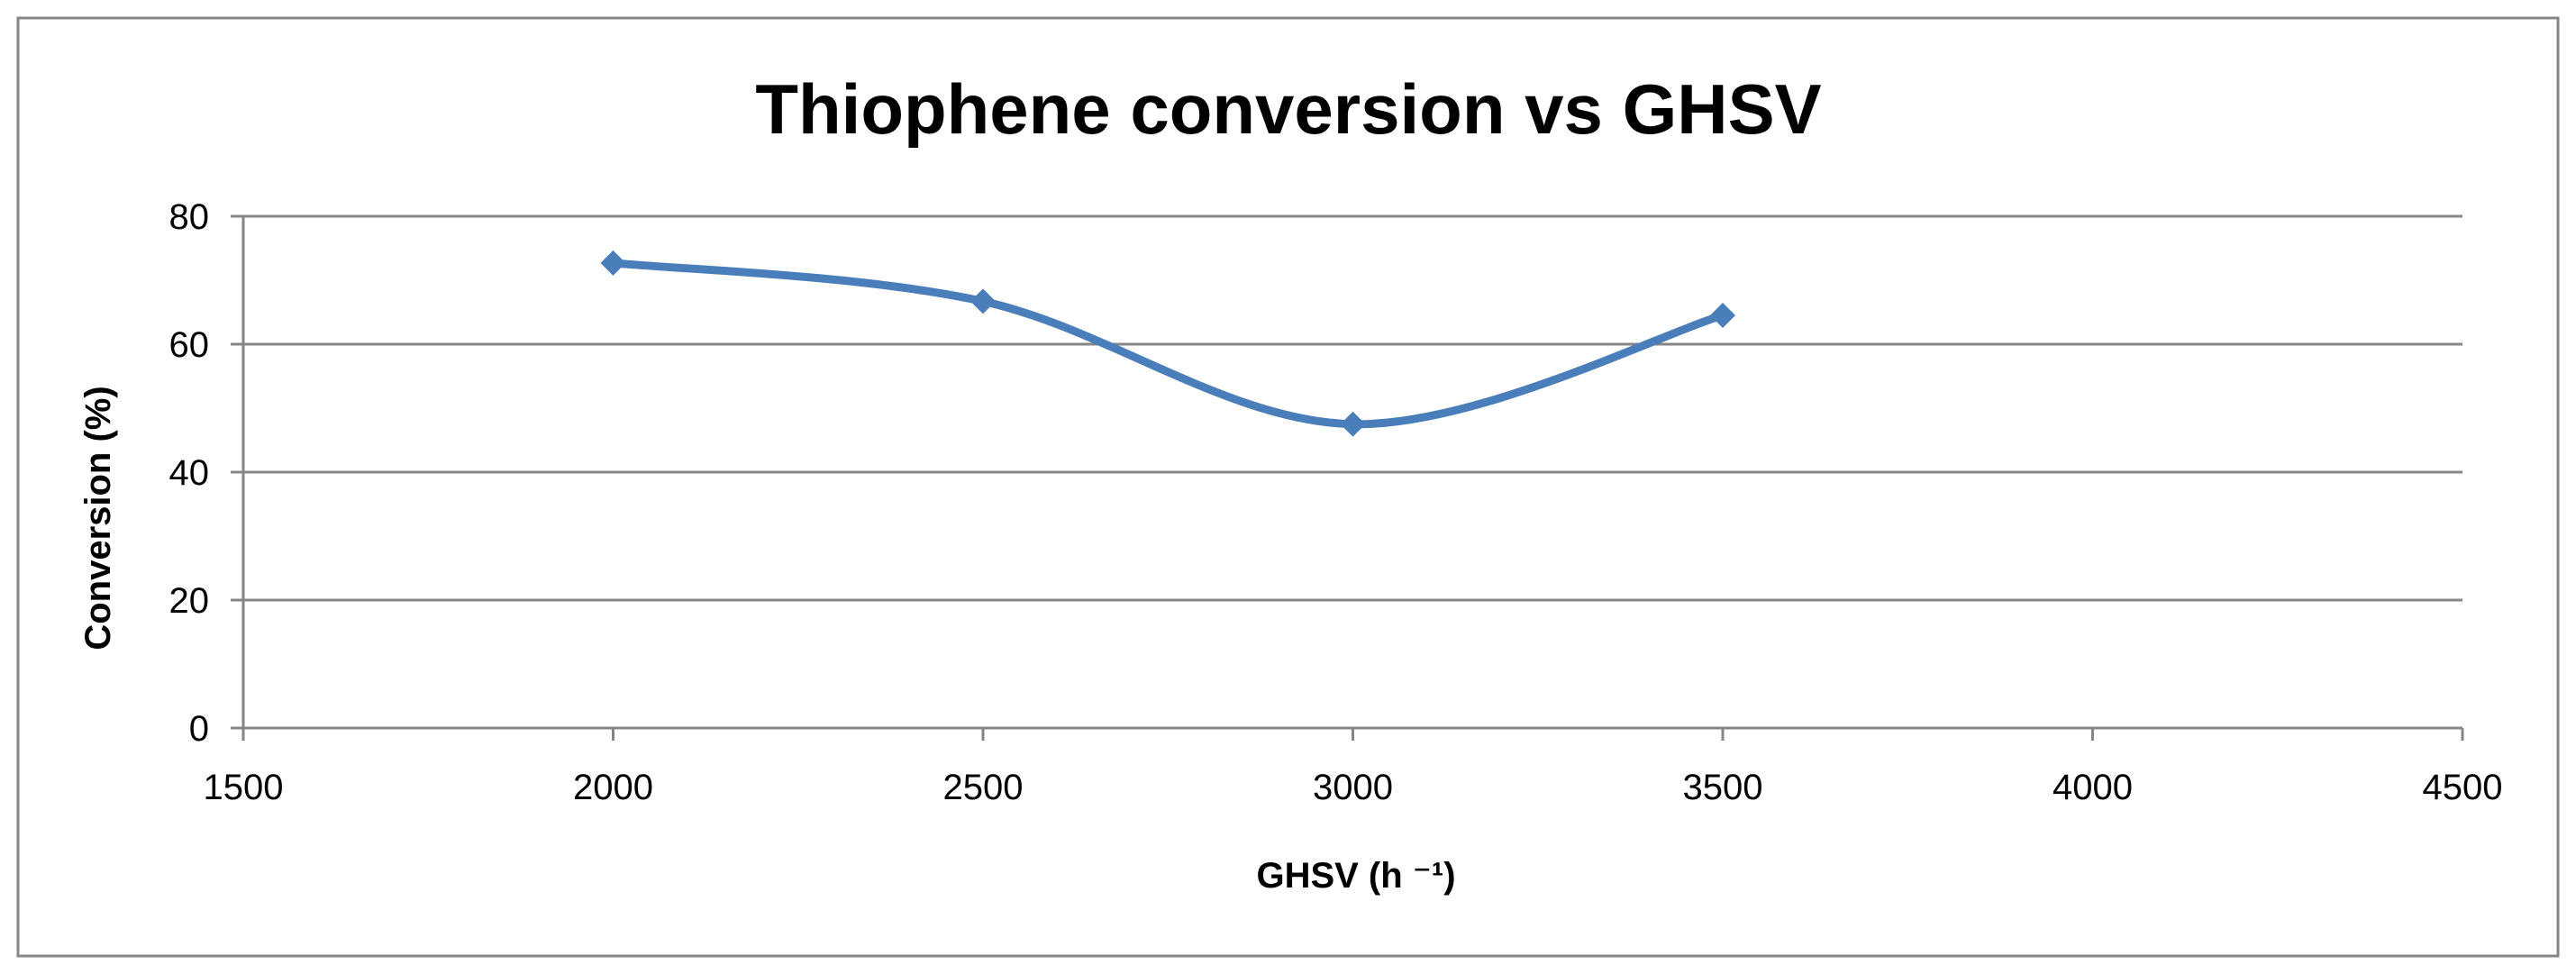 This screenshot has height=974, width=2576. I want to click on y-tick-label: 40, so click(189, 473).